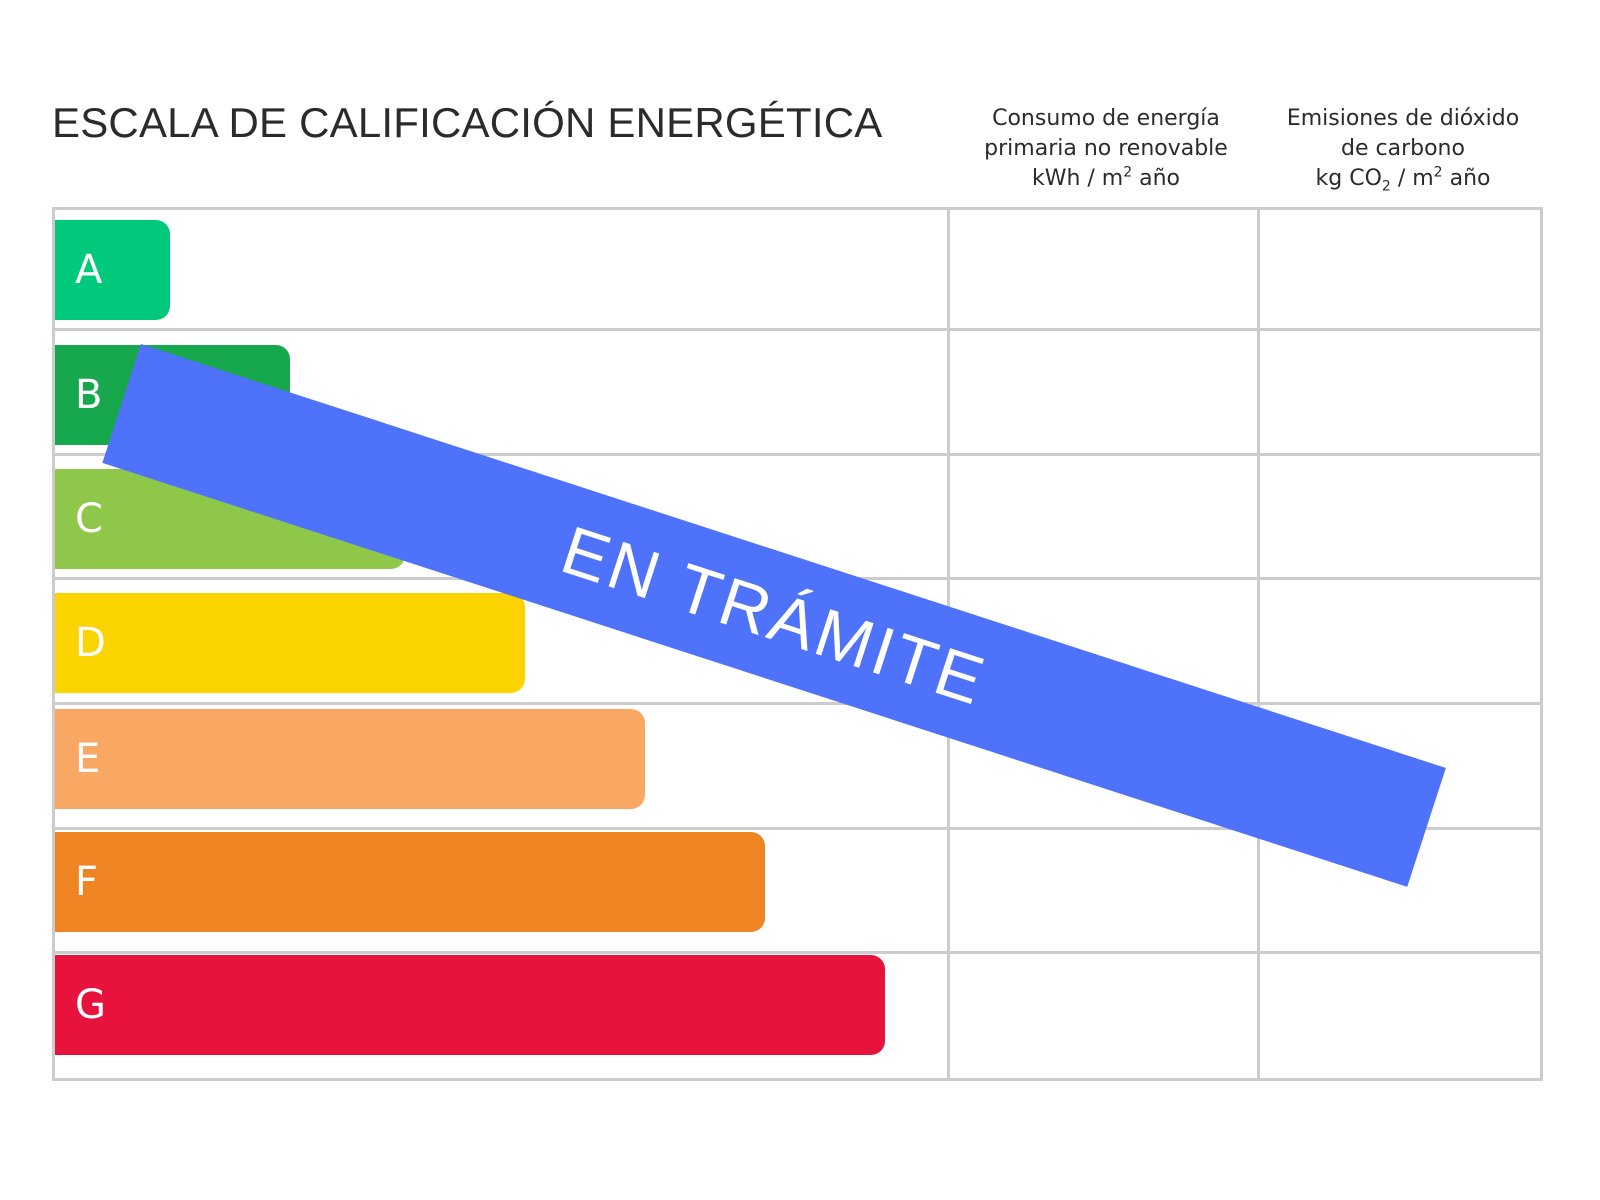  I want to click on rating-letter-e: E, so click(88, 759).